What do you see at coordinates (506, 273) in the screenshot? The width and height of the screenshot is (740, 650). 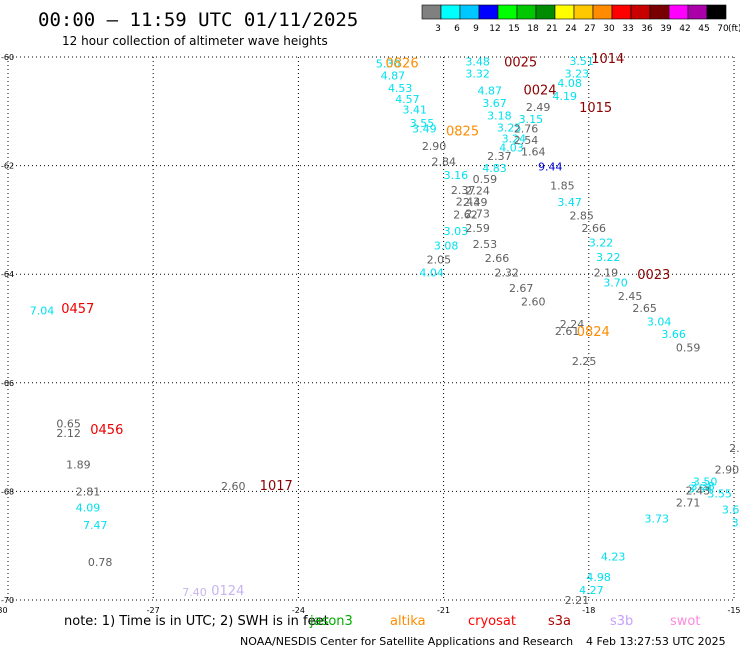 I see `wave-height-label: 2.32` at bounding box center [506, 273].